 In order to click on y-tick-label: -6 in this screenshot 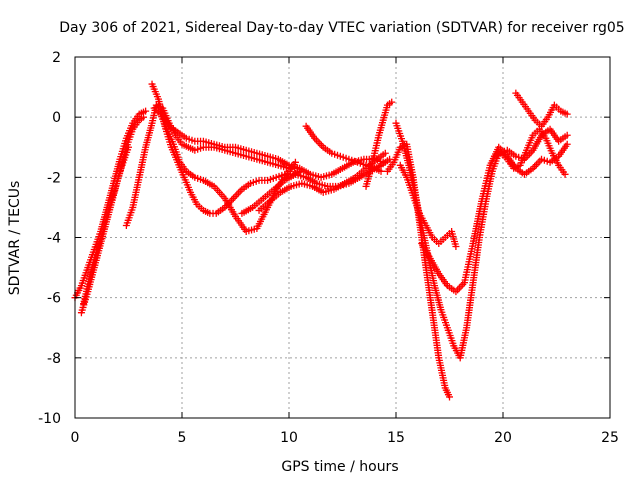, I will do `click(54, 299)`.